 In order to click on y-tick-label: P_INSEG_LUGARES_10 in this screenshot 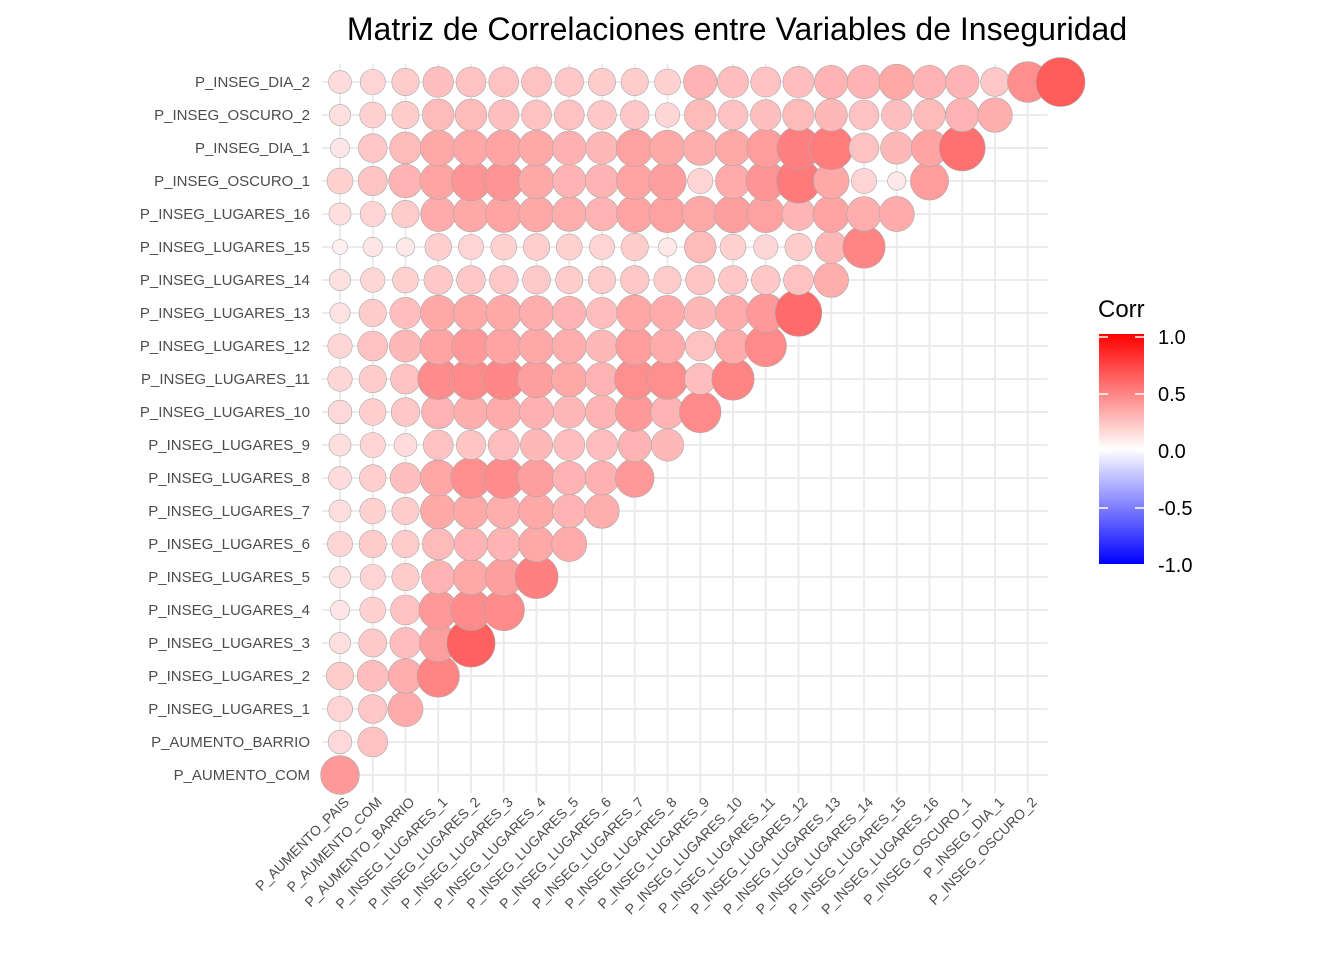, I will do `click(225, 412)`.